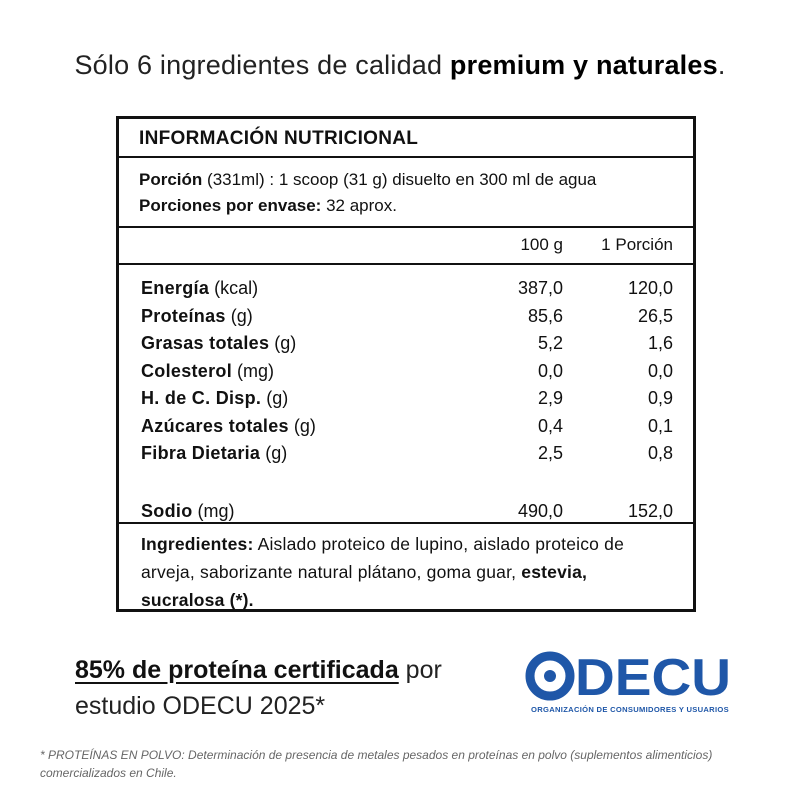 Image resolution: width=800 pixels, height=800 pixels. What do you see at coordinates (721, 65) in the screenshot?
I see `headline-suffix: .` at bounding box center [721, 65].